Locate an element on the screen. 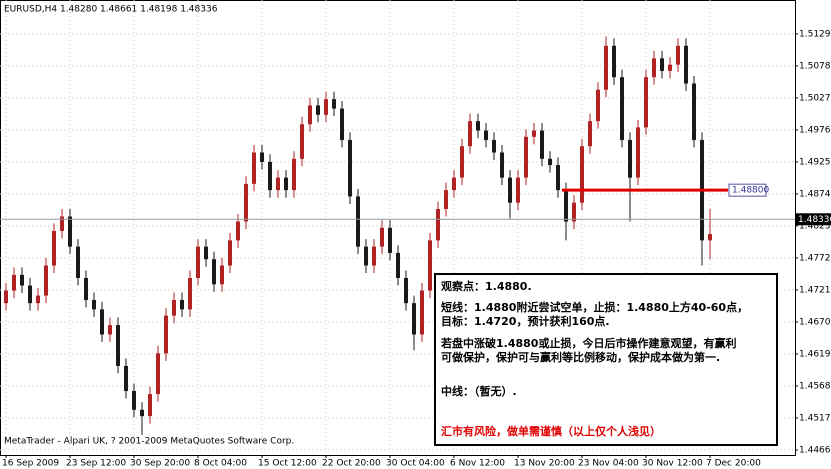 The height and width of the screenshot is (469, 831). y-tick-label: 1.50270 is located at coordinates (815, 98).